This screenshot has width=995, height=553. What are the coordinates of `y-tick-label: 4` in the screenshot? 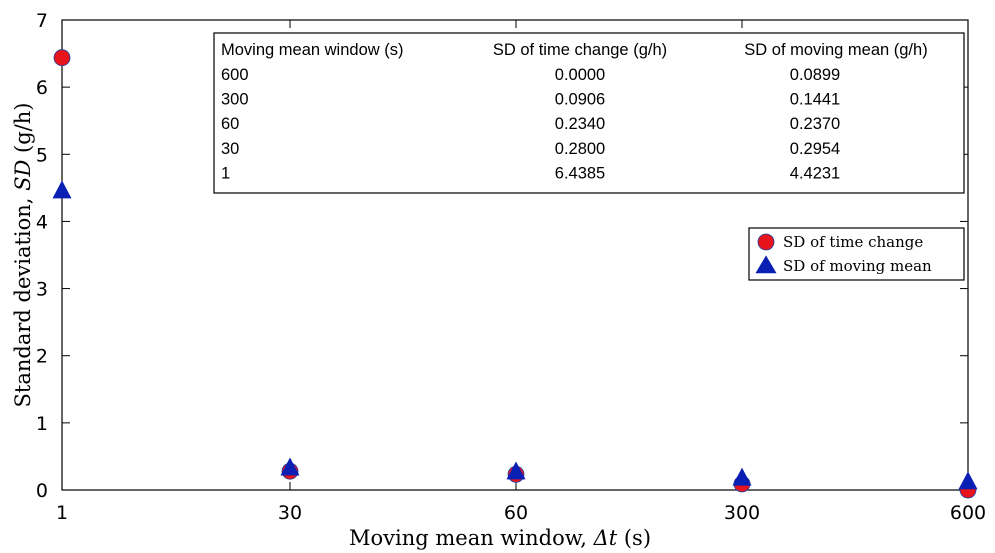 It's located at (42, 222).